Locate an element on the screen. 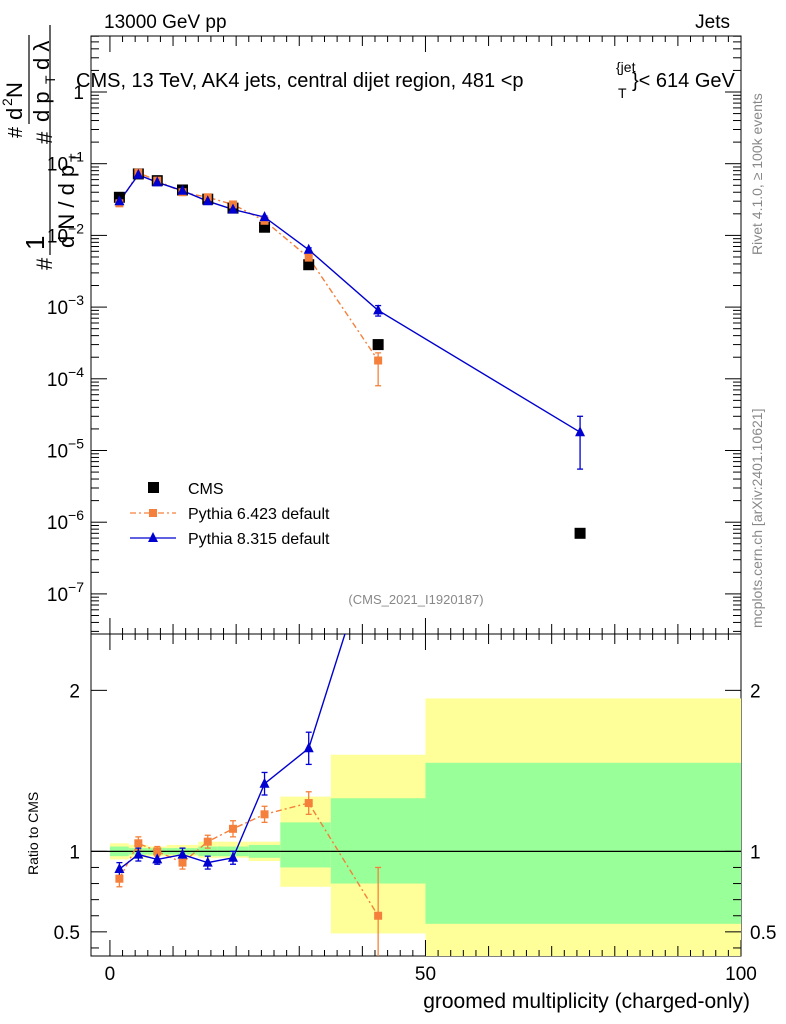  ratio-y-tick-label-right: 2 is located at coordinates (755, 691).